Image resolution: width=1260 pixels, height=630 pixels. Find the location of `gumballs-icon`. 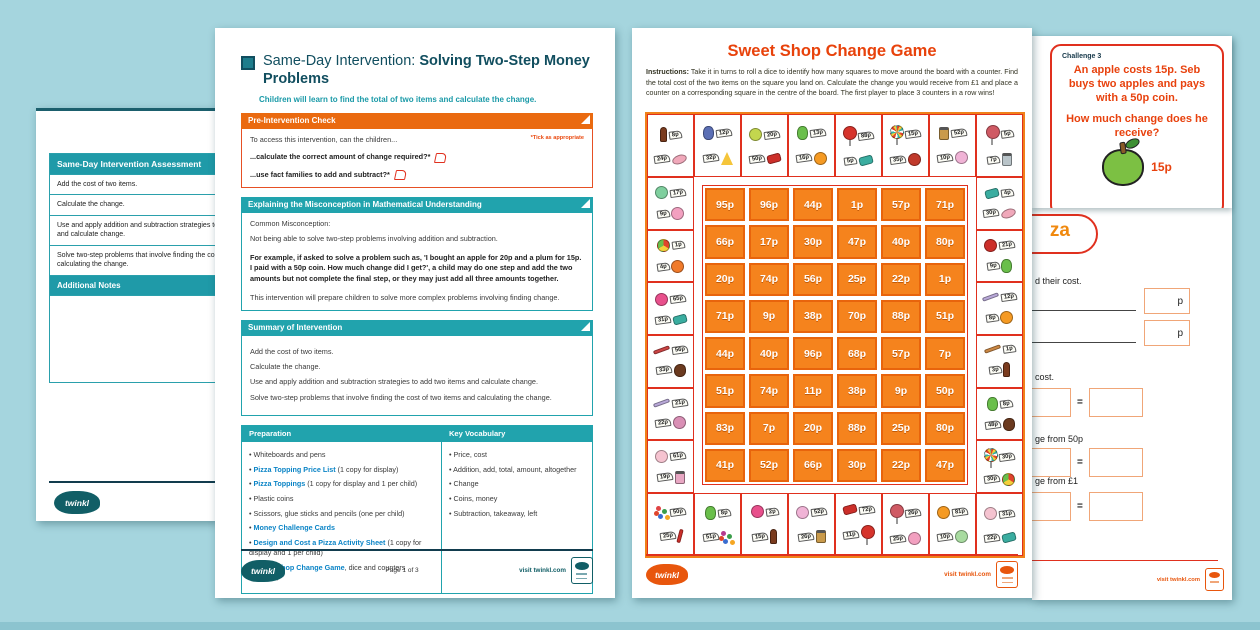

gumballs-icon is located at coordinates (723, 534).